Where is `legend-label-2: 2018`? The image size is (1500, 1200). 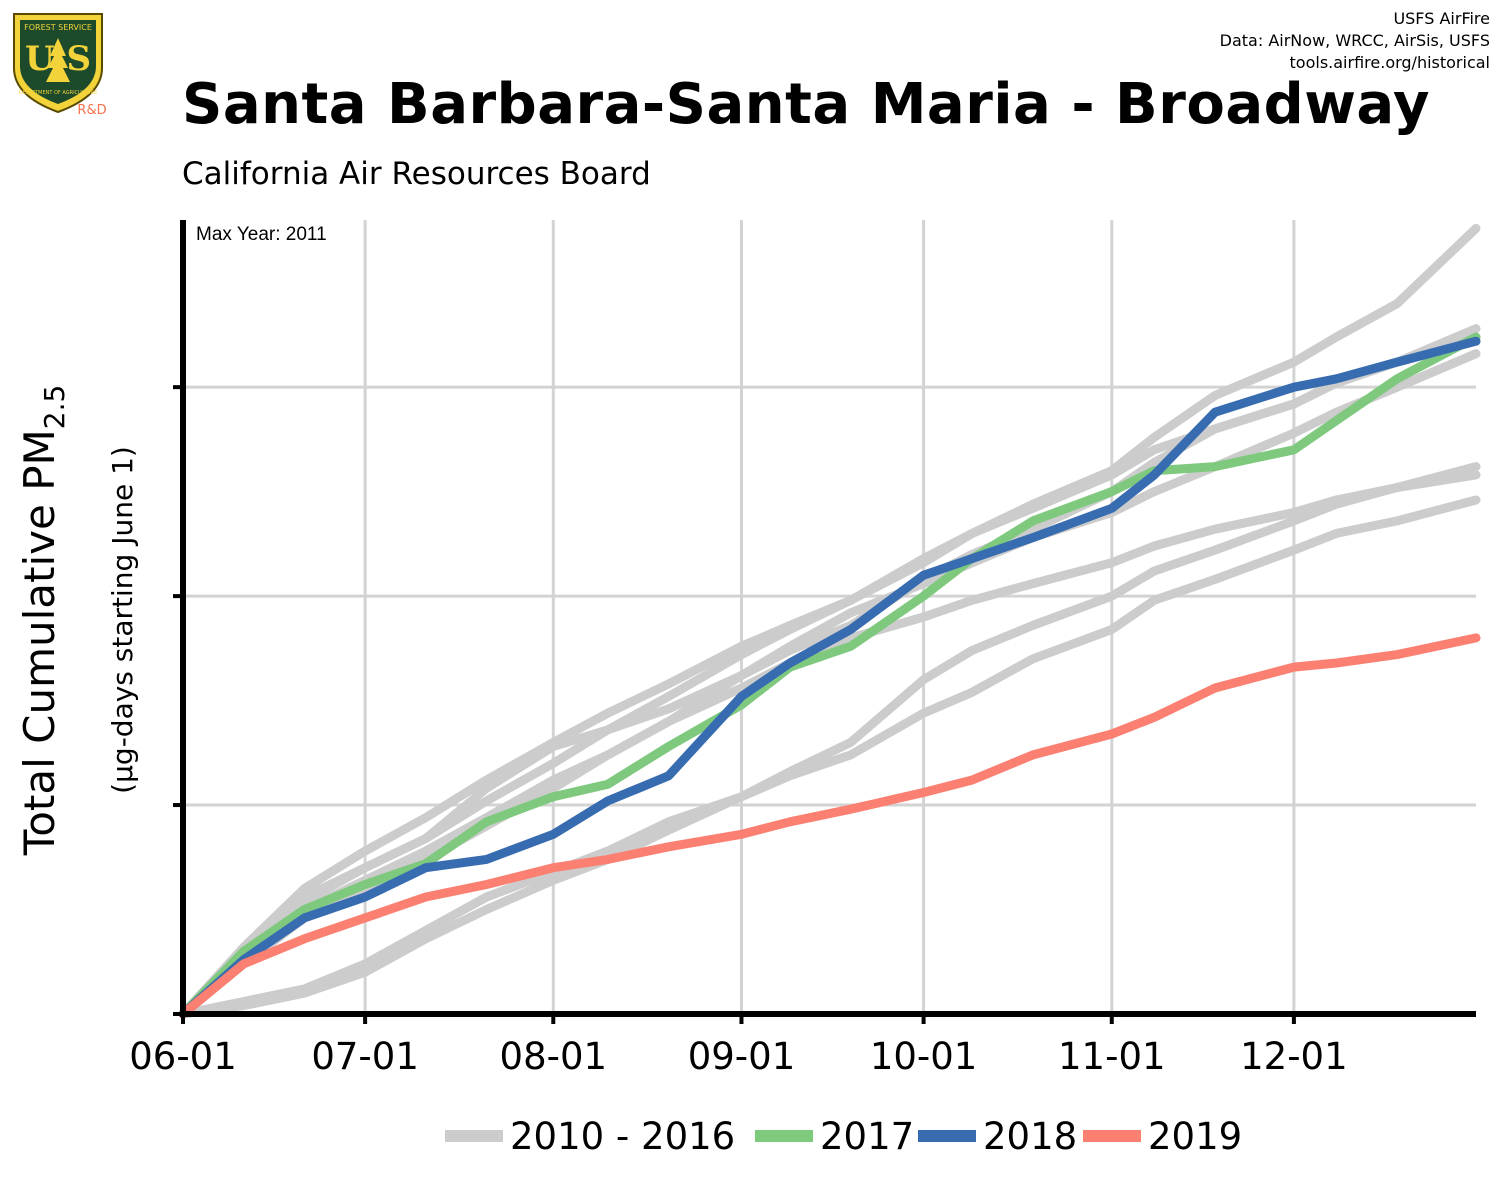 legend-label-2: 2018 is located at coordinates (1030, 1136).